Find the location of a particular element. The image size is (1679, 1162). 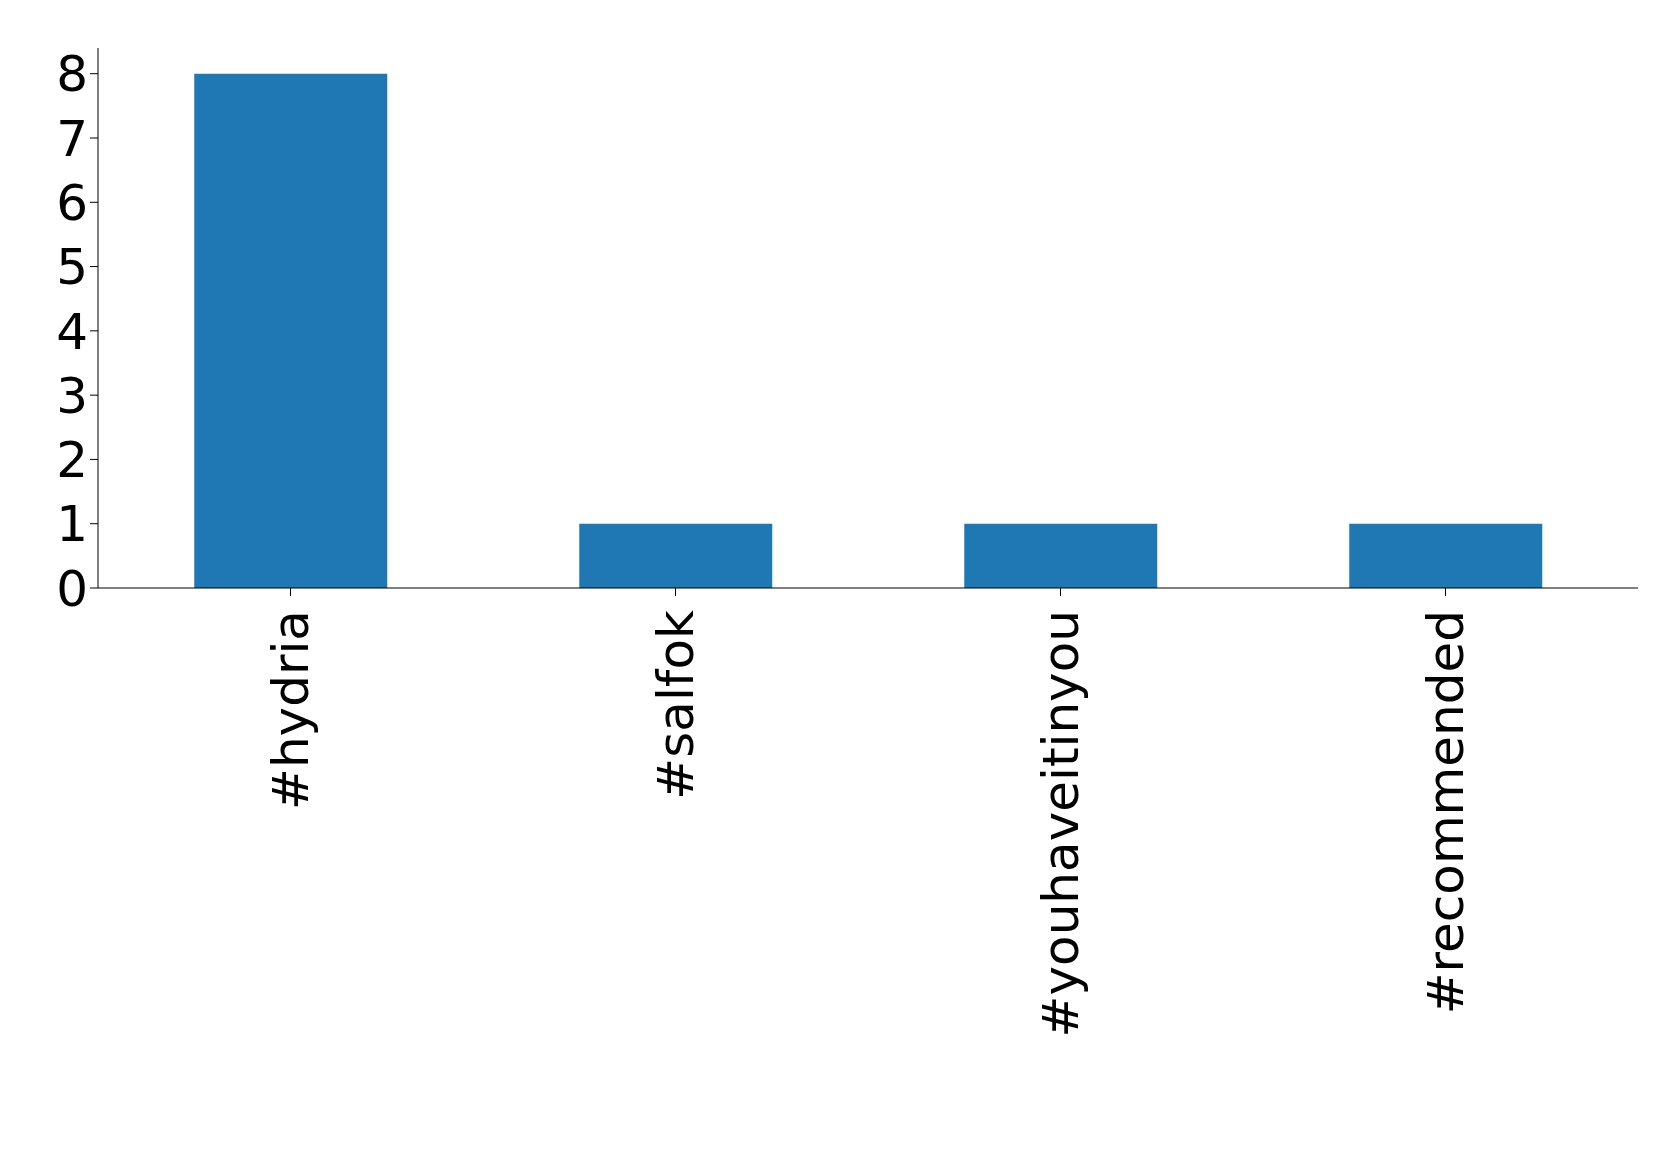

y-tick-label: 4 is located at coordinates (72, 331).